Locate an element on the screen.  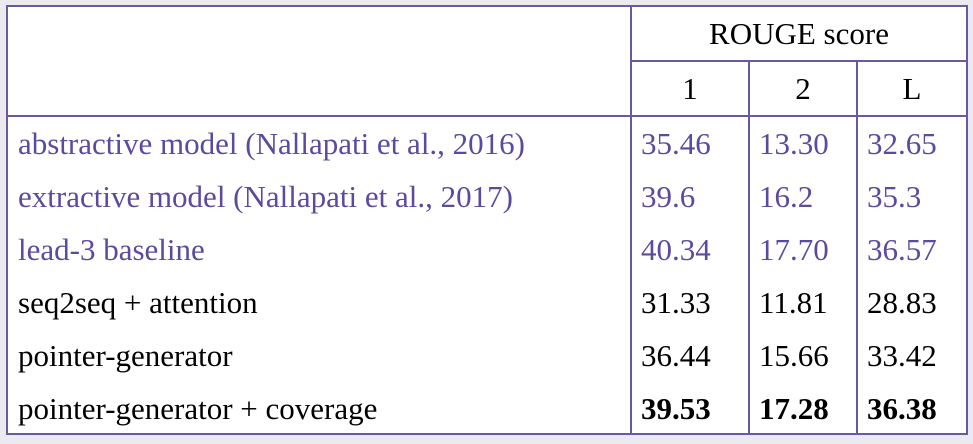
column-header-rouge-l: L is located at coordinates (911, 88).